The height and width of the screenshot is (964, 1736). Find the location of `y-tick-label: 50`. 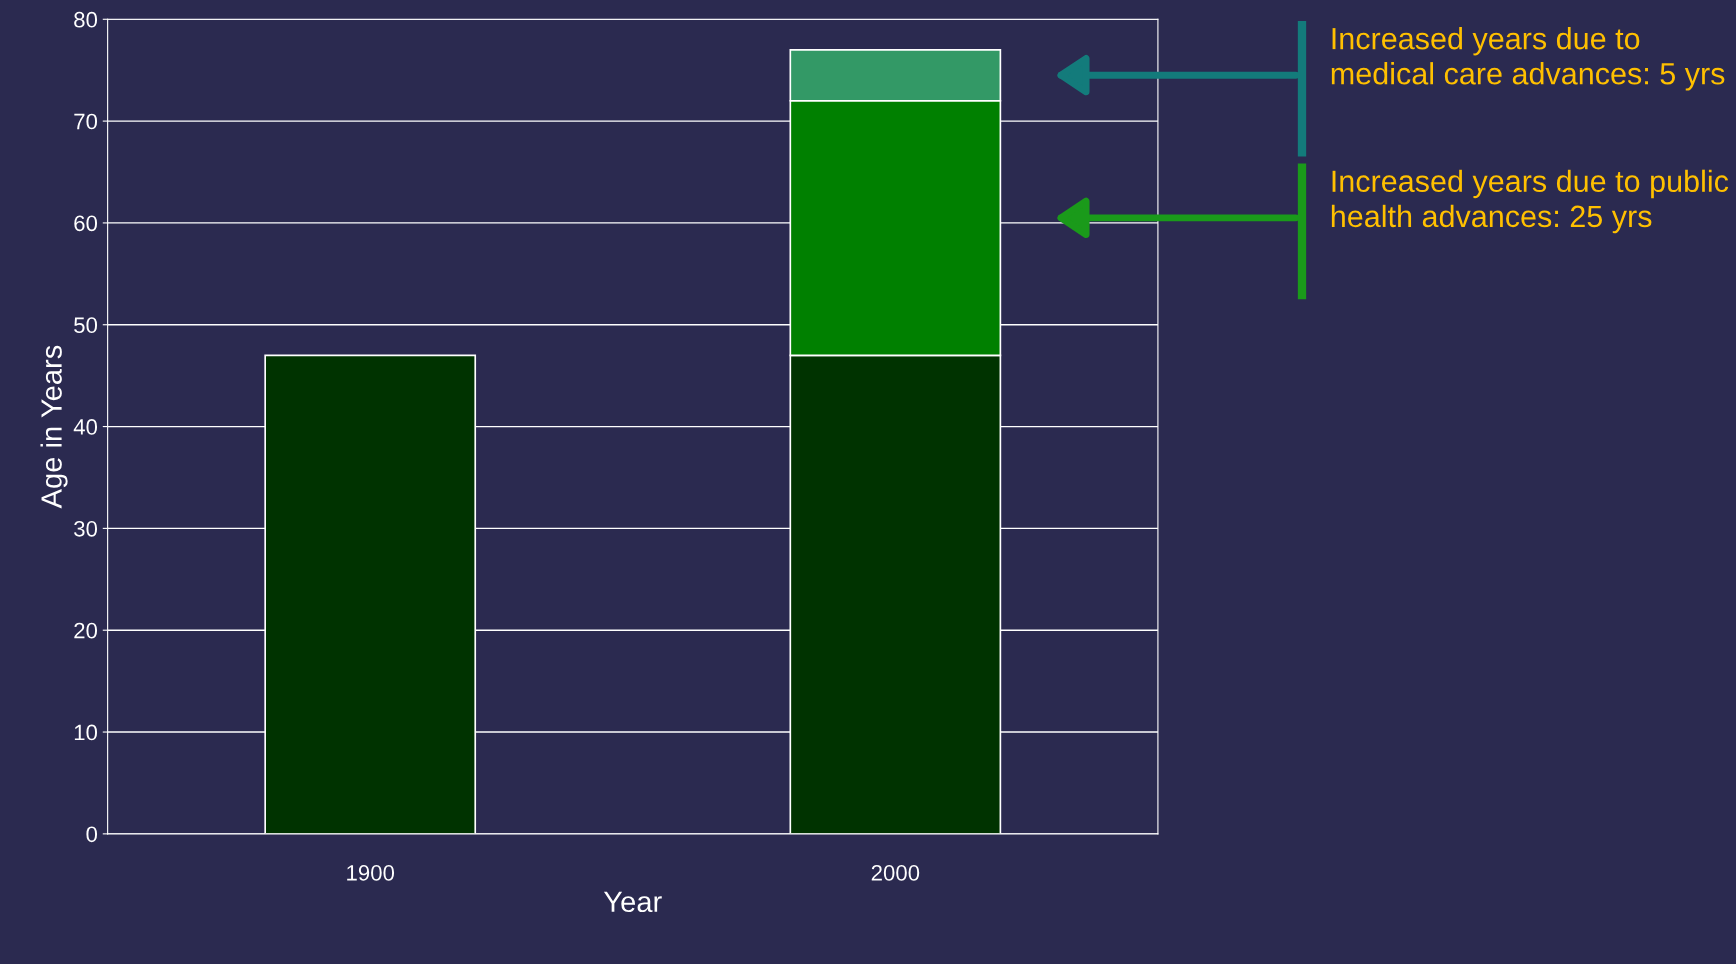

y-tick-label: 50 is located at coordinates (86, 325).